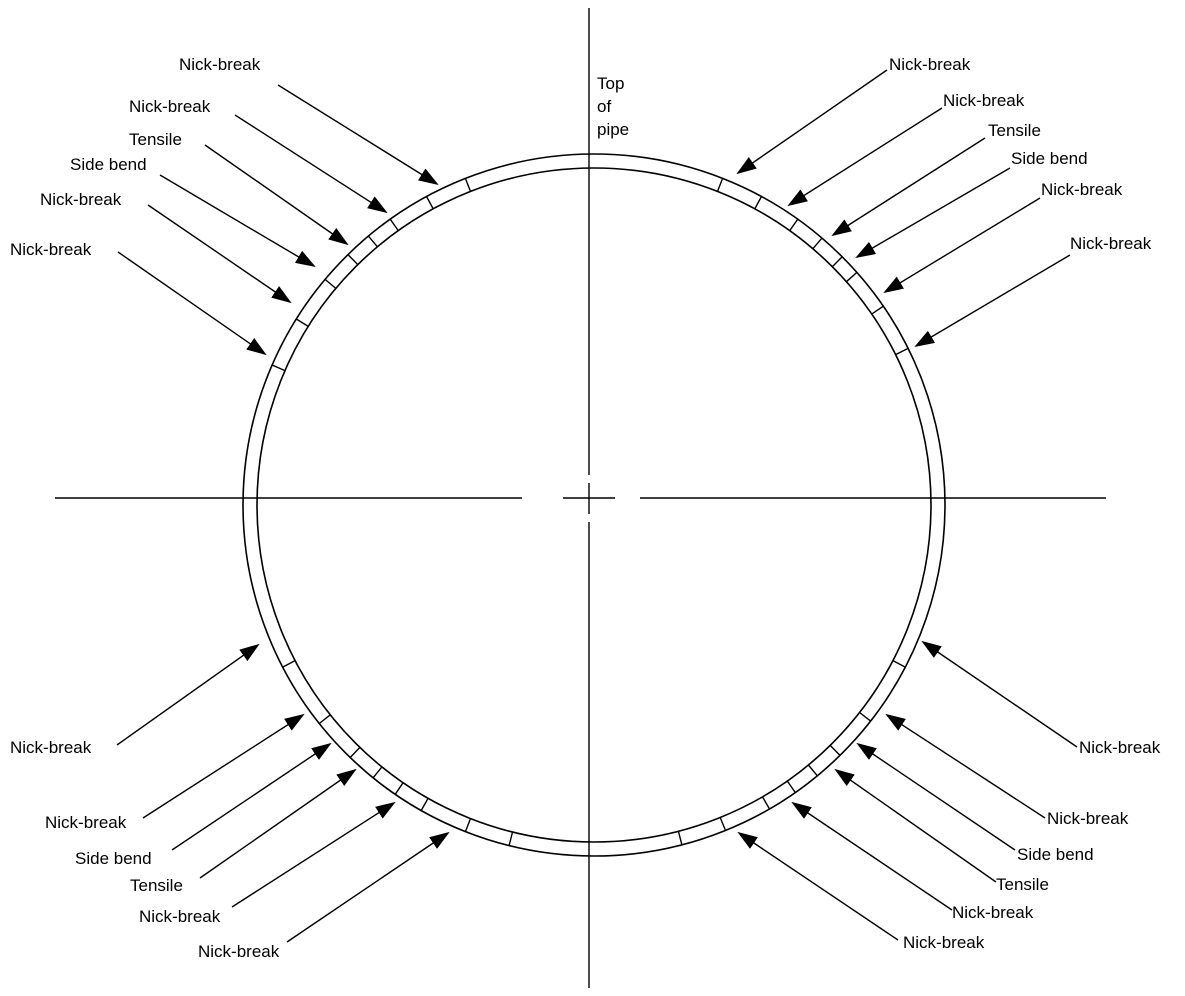  Describe the element at coordinates (155, 139) in the screenshot. I see `specimen-label-upper-left-3: Tensile` at that location.